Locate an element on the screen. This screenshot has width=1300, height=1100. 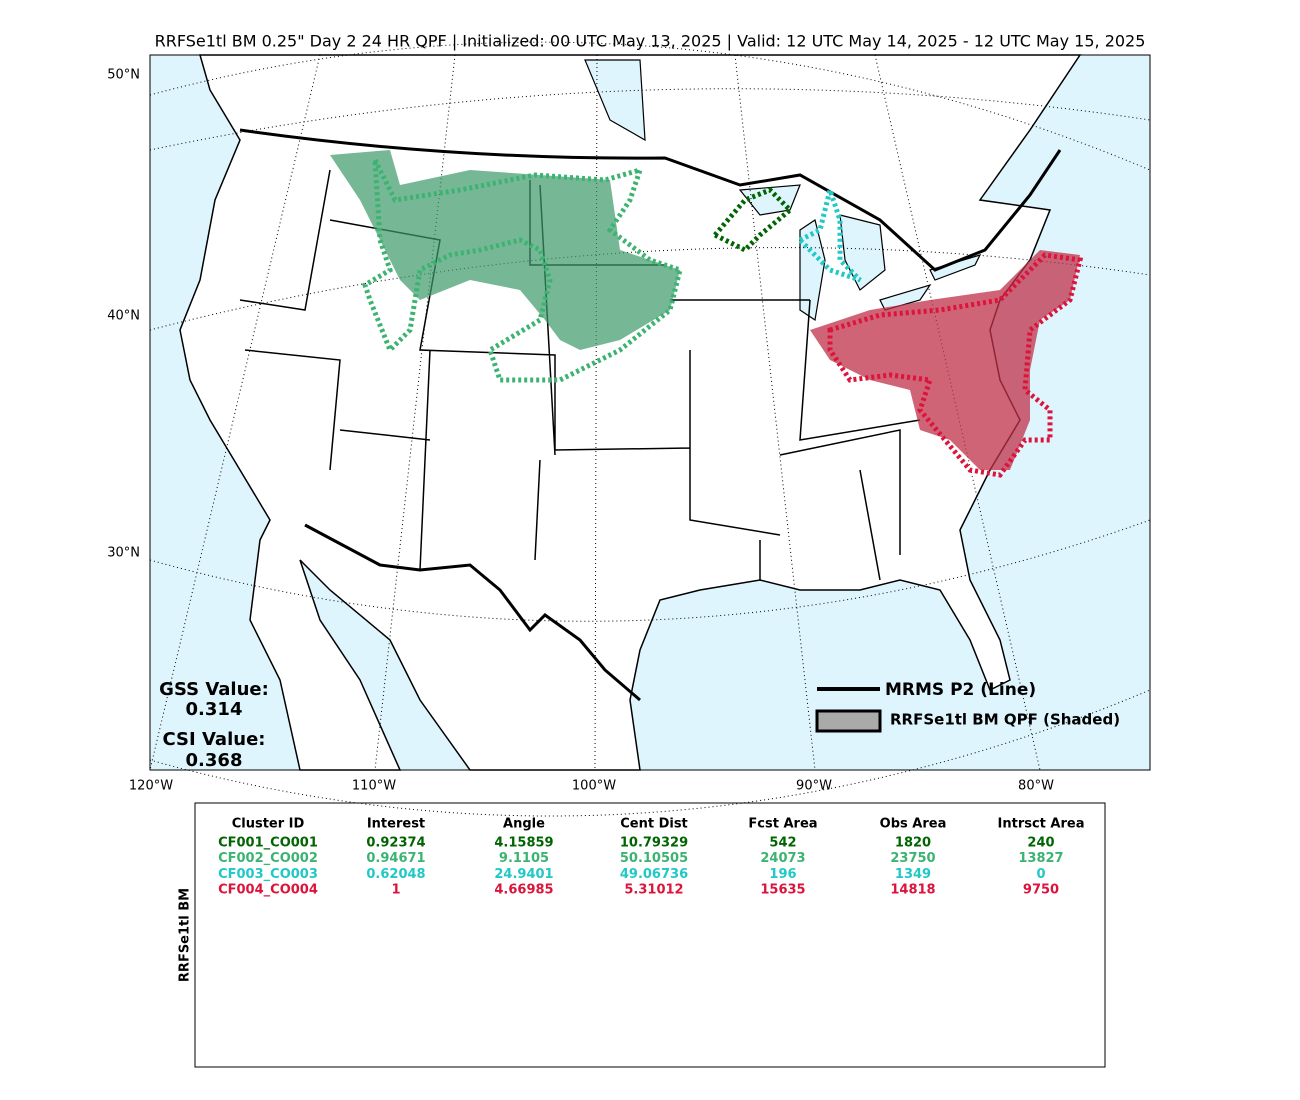
table-cell: 0.94671 is located at coordinates (395, 858).